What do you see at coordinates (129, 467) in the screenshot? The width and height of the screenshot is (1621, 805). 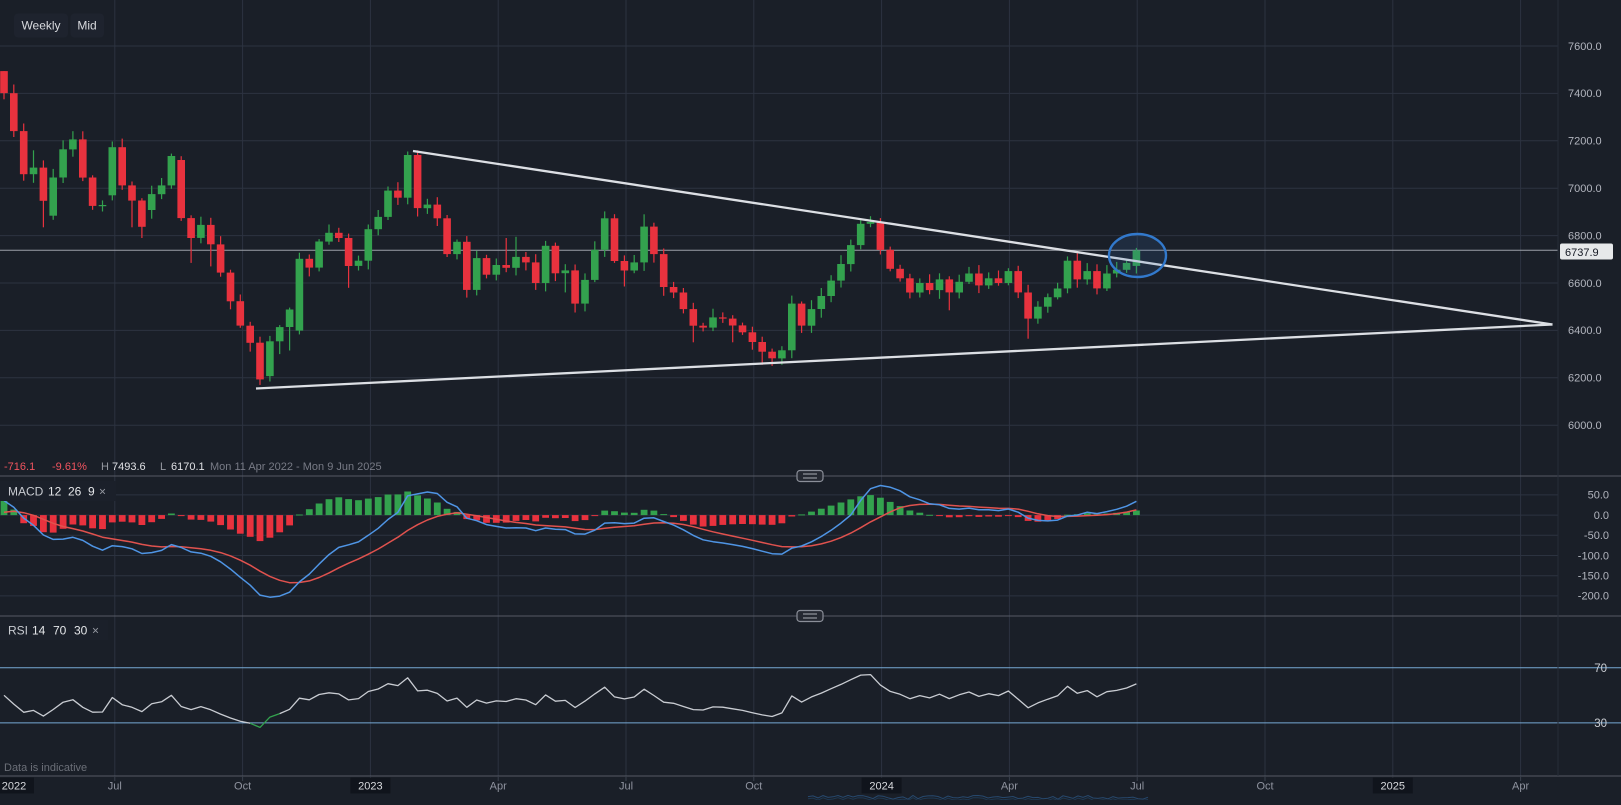 I see `svg-text: 7493.6` at bounding box center [129, 467].